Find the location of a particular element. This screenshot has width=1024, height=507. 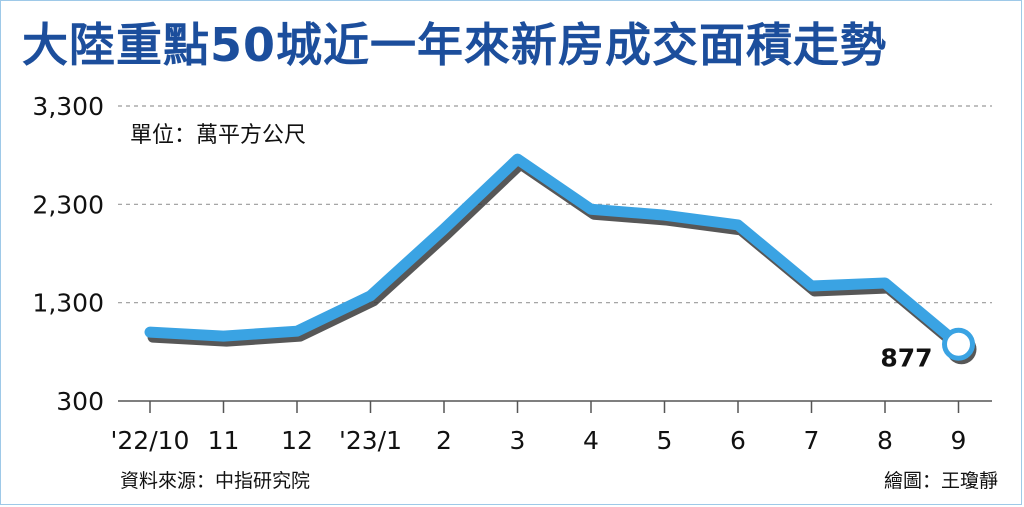

value-annotation: 877 is located at coordinates (906, 357).